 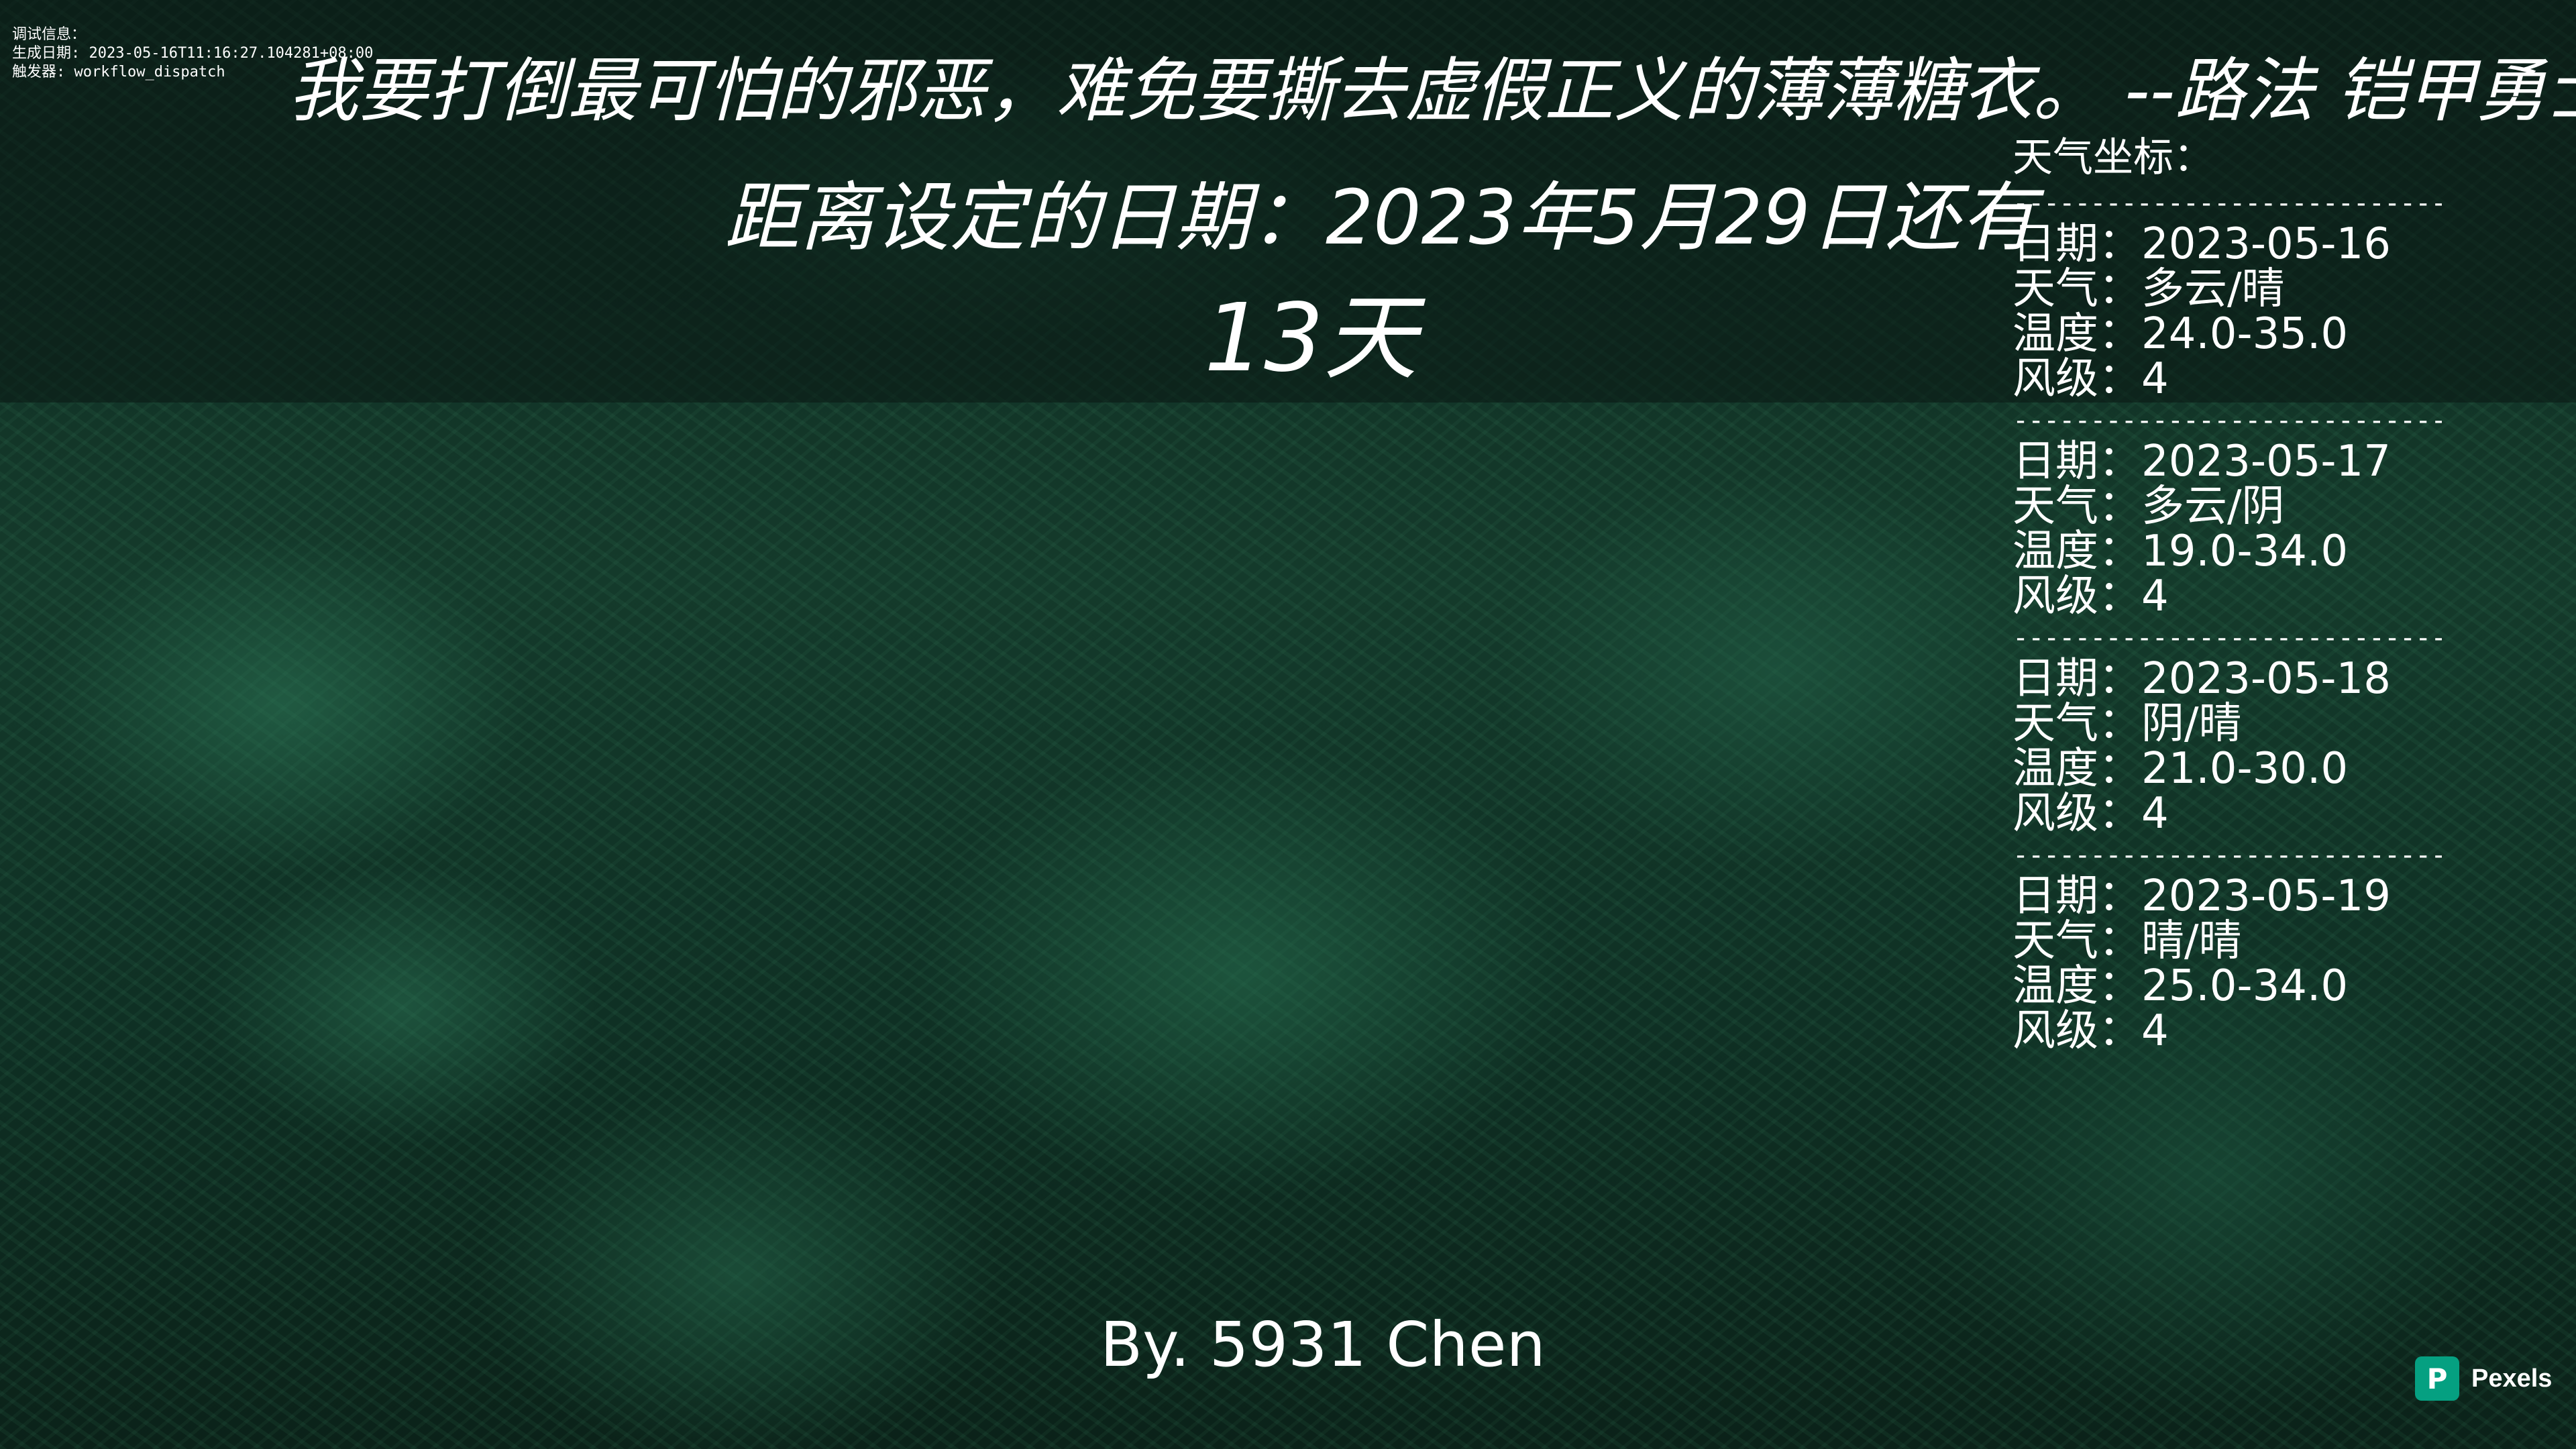 What do you see at coordinates (2437, 1378) in the screenshot?
I see `pexels-logo-icon: P` at bounding box center [2437, 1378].